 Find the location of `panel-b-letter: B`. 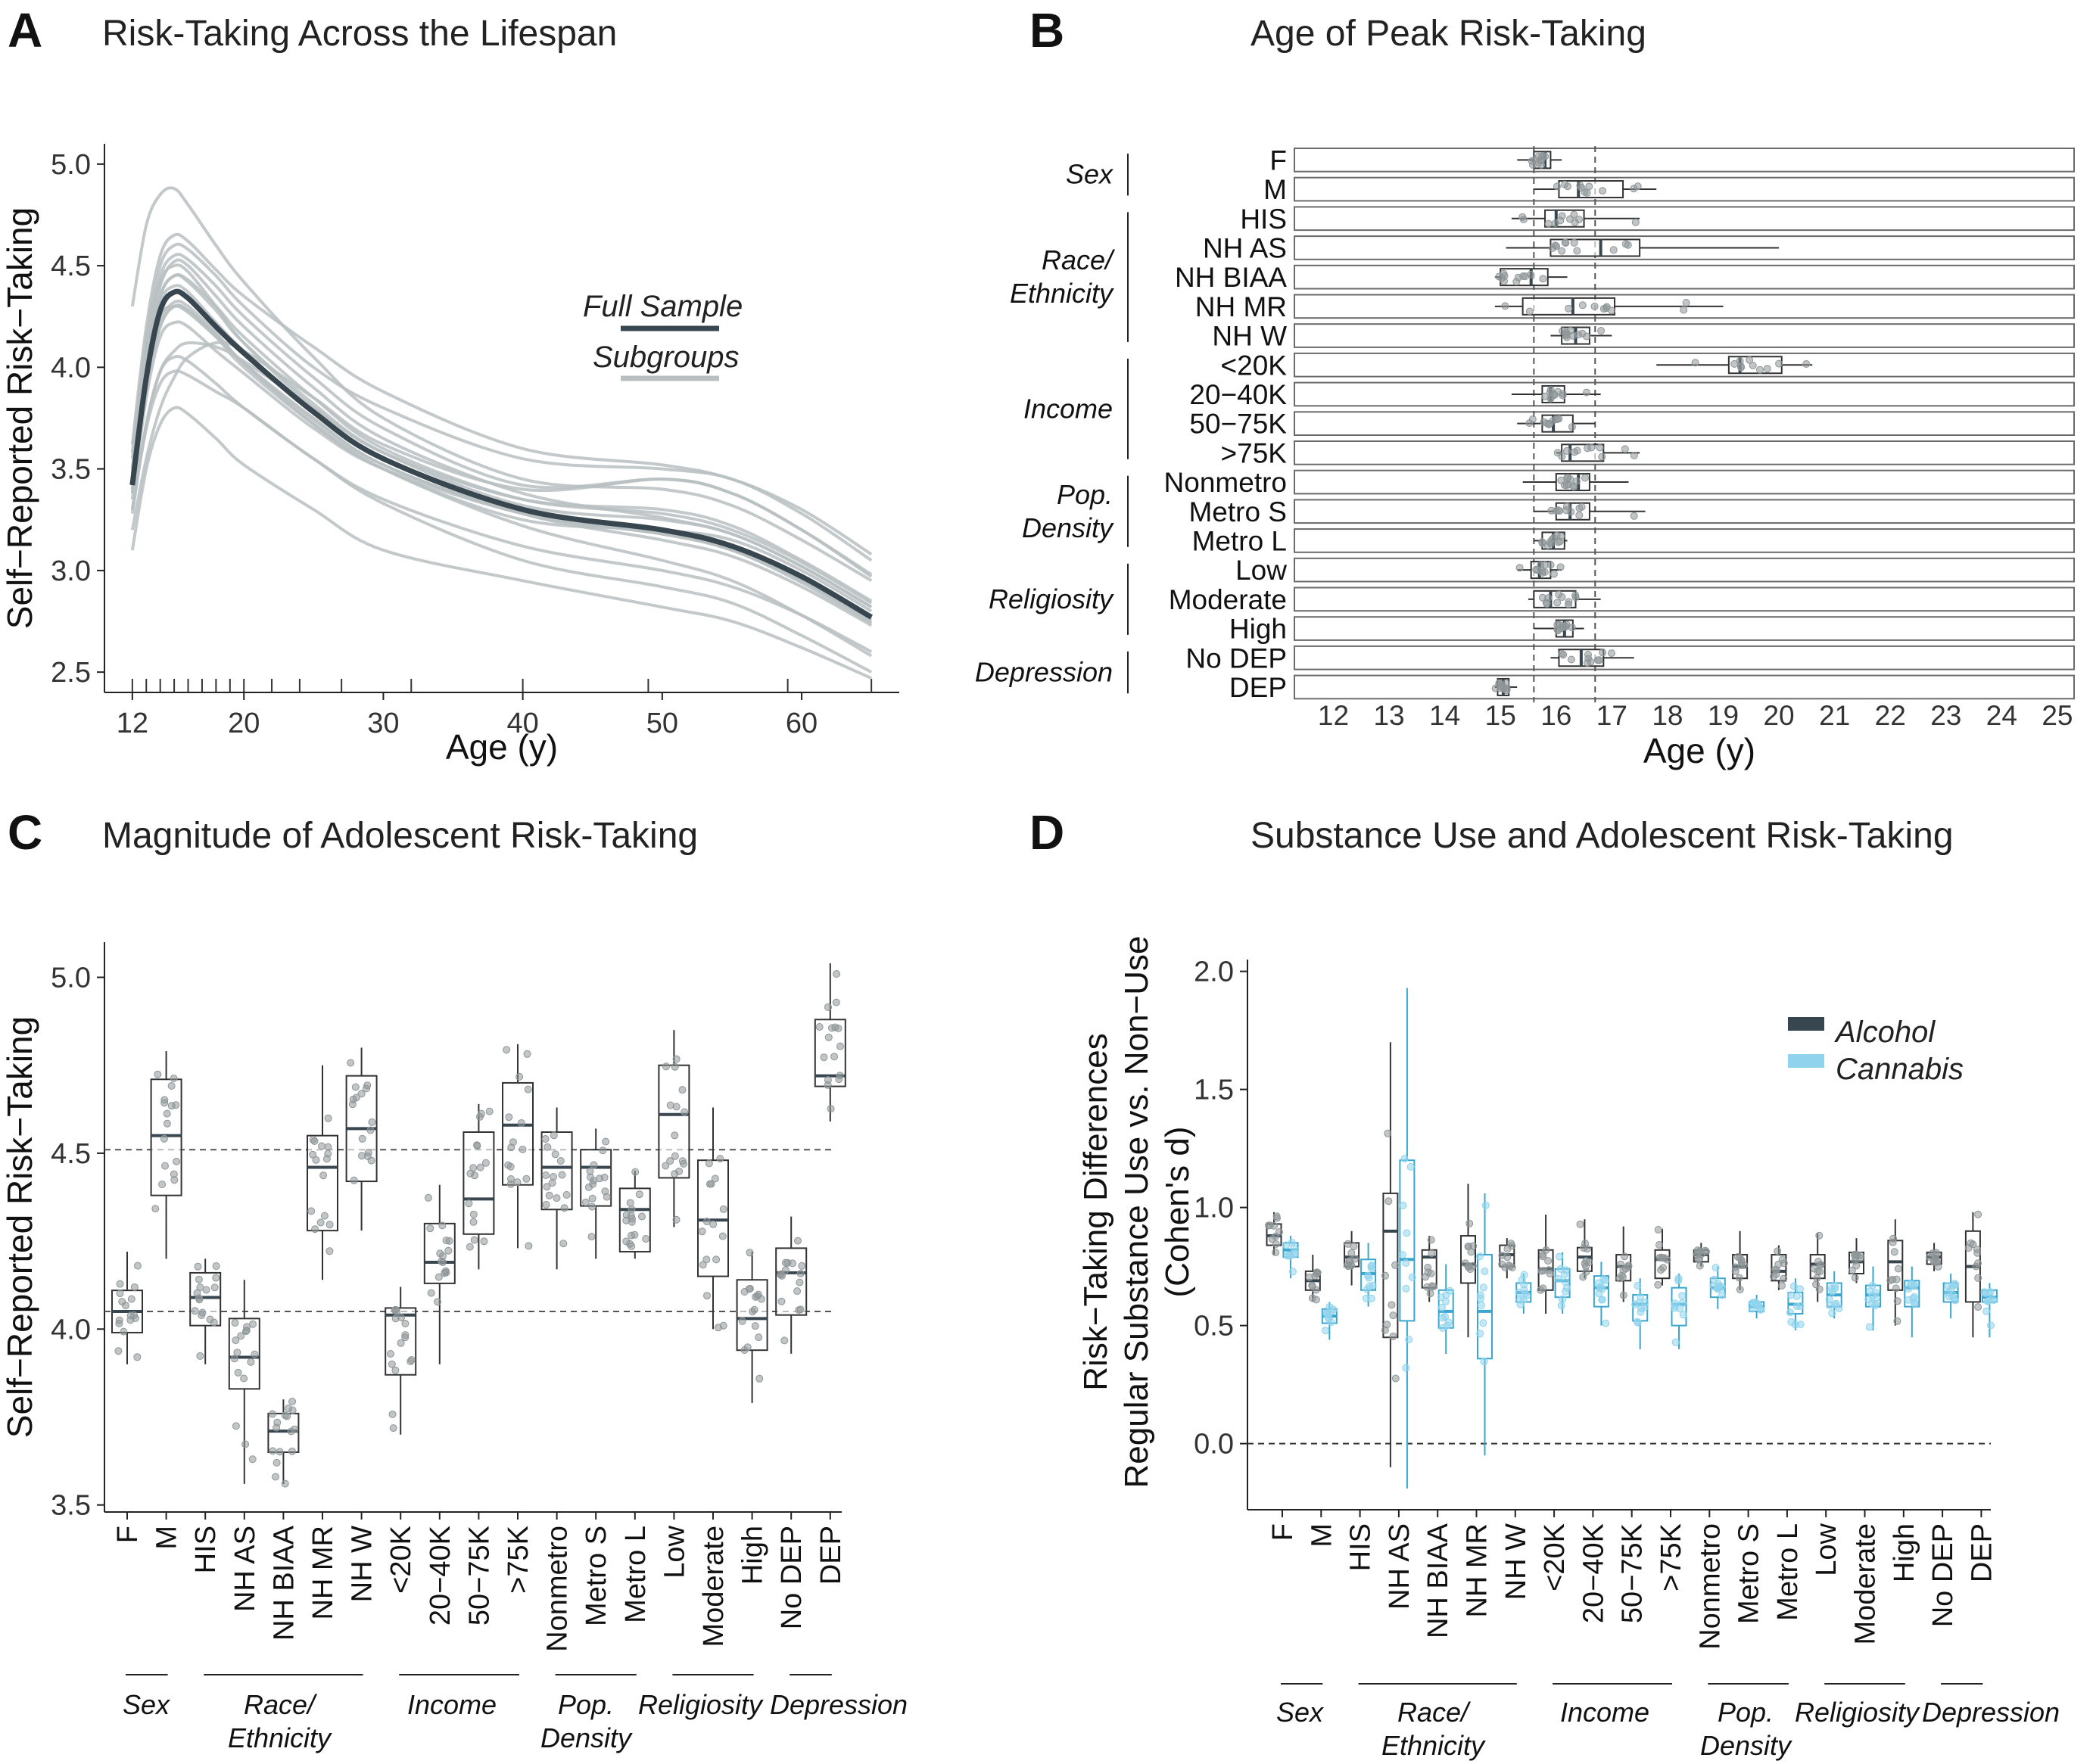

panel-b-letter: B is located at coordinates (1046, 31).